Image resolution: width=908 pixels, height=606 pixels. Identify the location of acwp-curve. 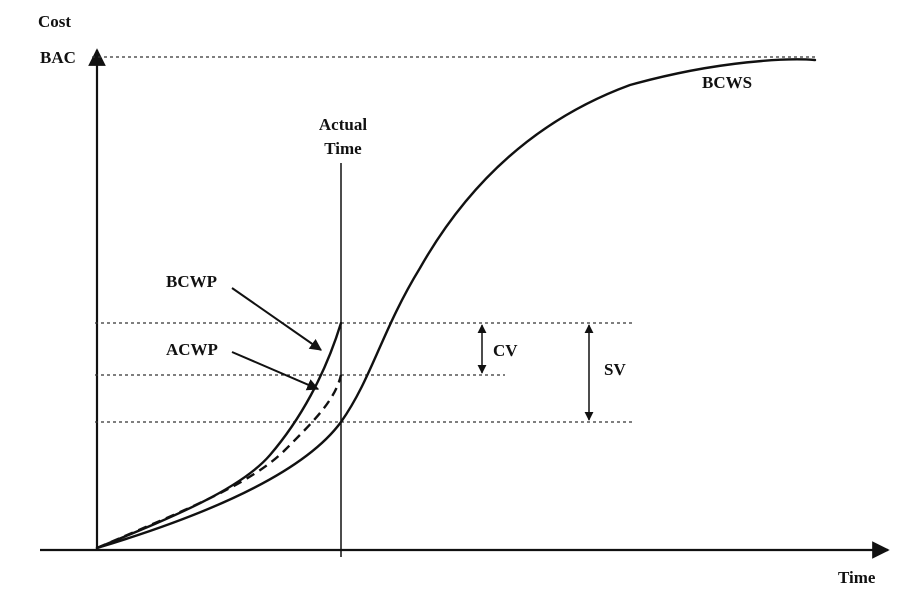
(219, 462).